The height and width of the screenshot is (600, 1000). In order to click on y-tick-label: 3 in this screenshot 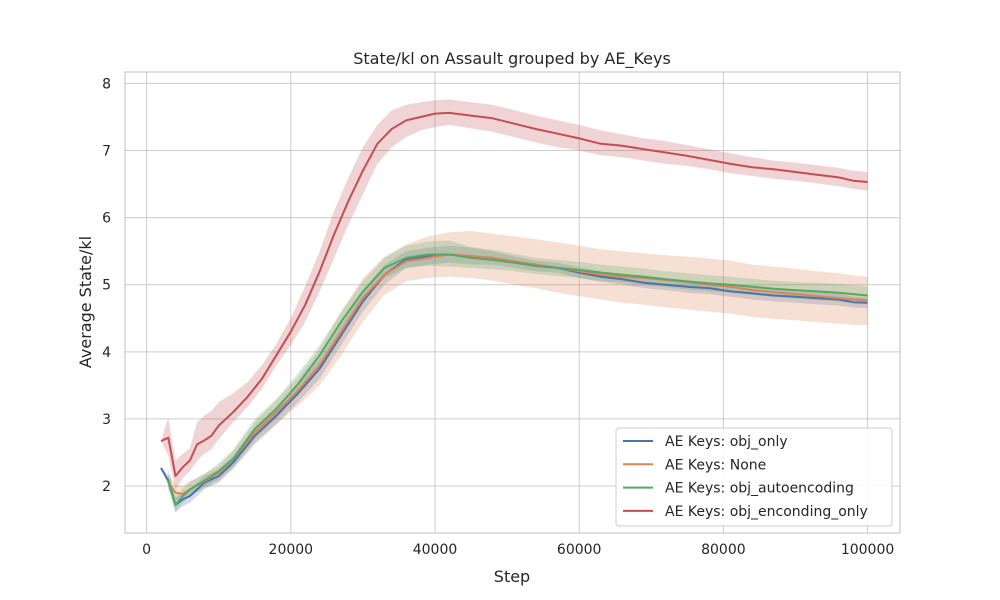, I will do `click(106, 420)`.